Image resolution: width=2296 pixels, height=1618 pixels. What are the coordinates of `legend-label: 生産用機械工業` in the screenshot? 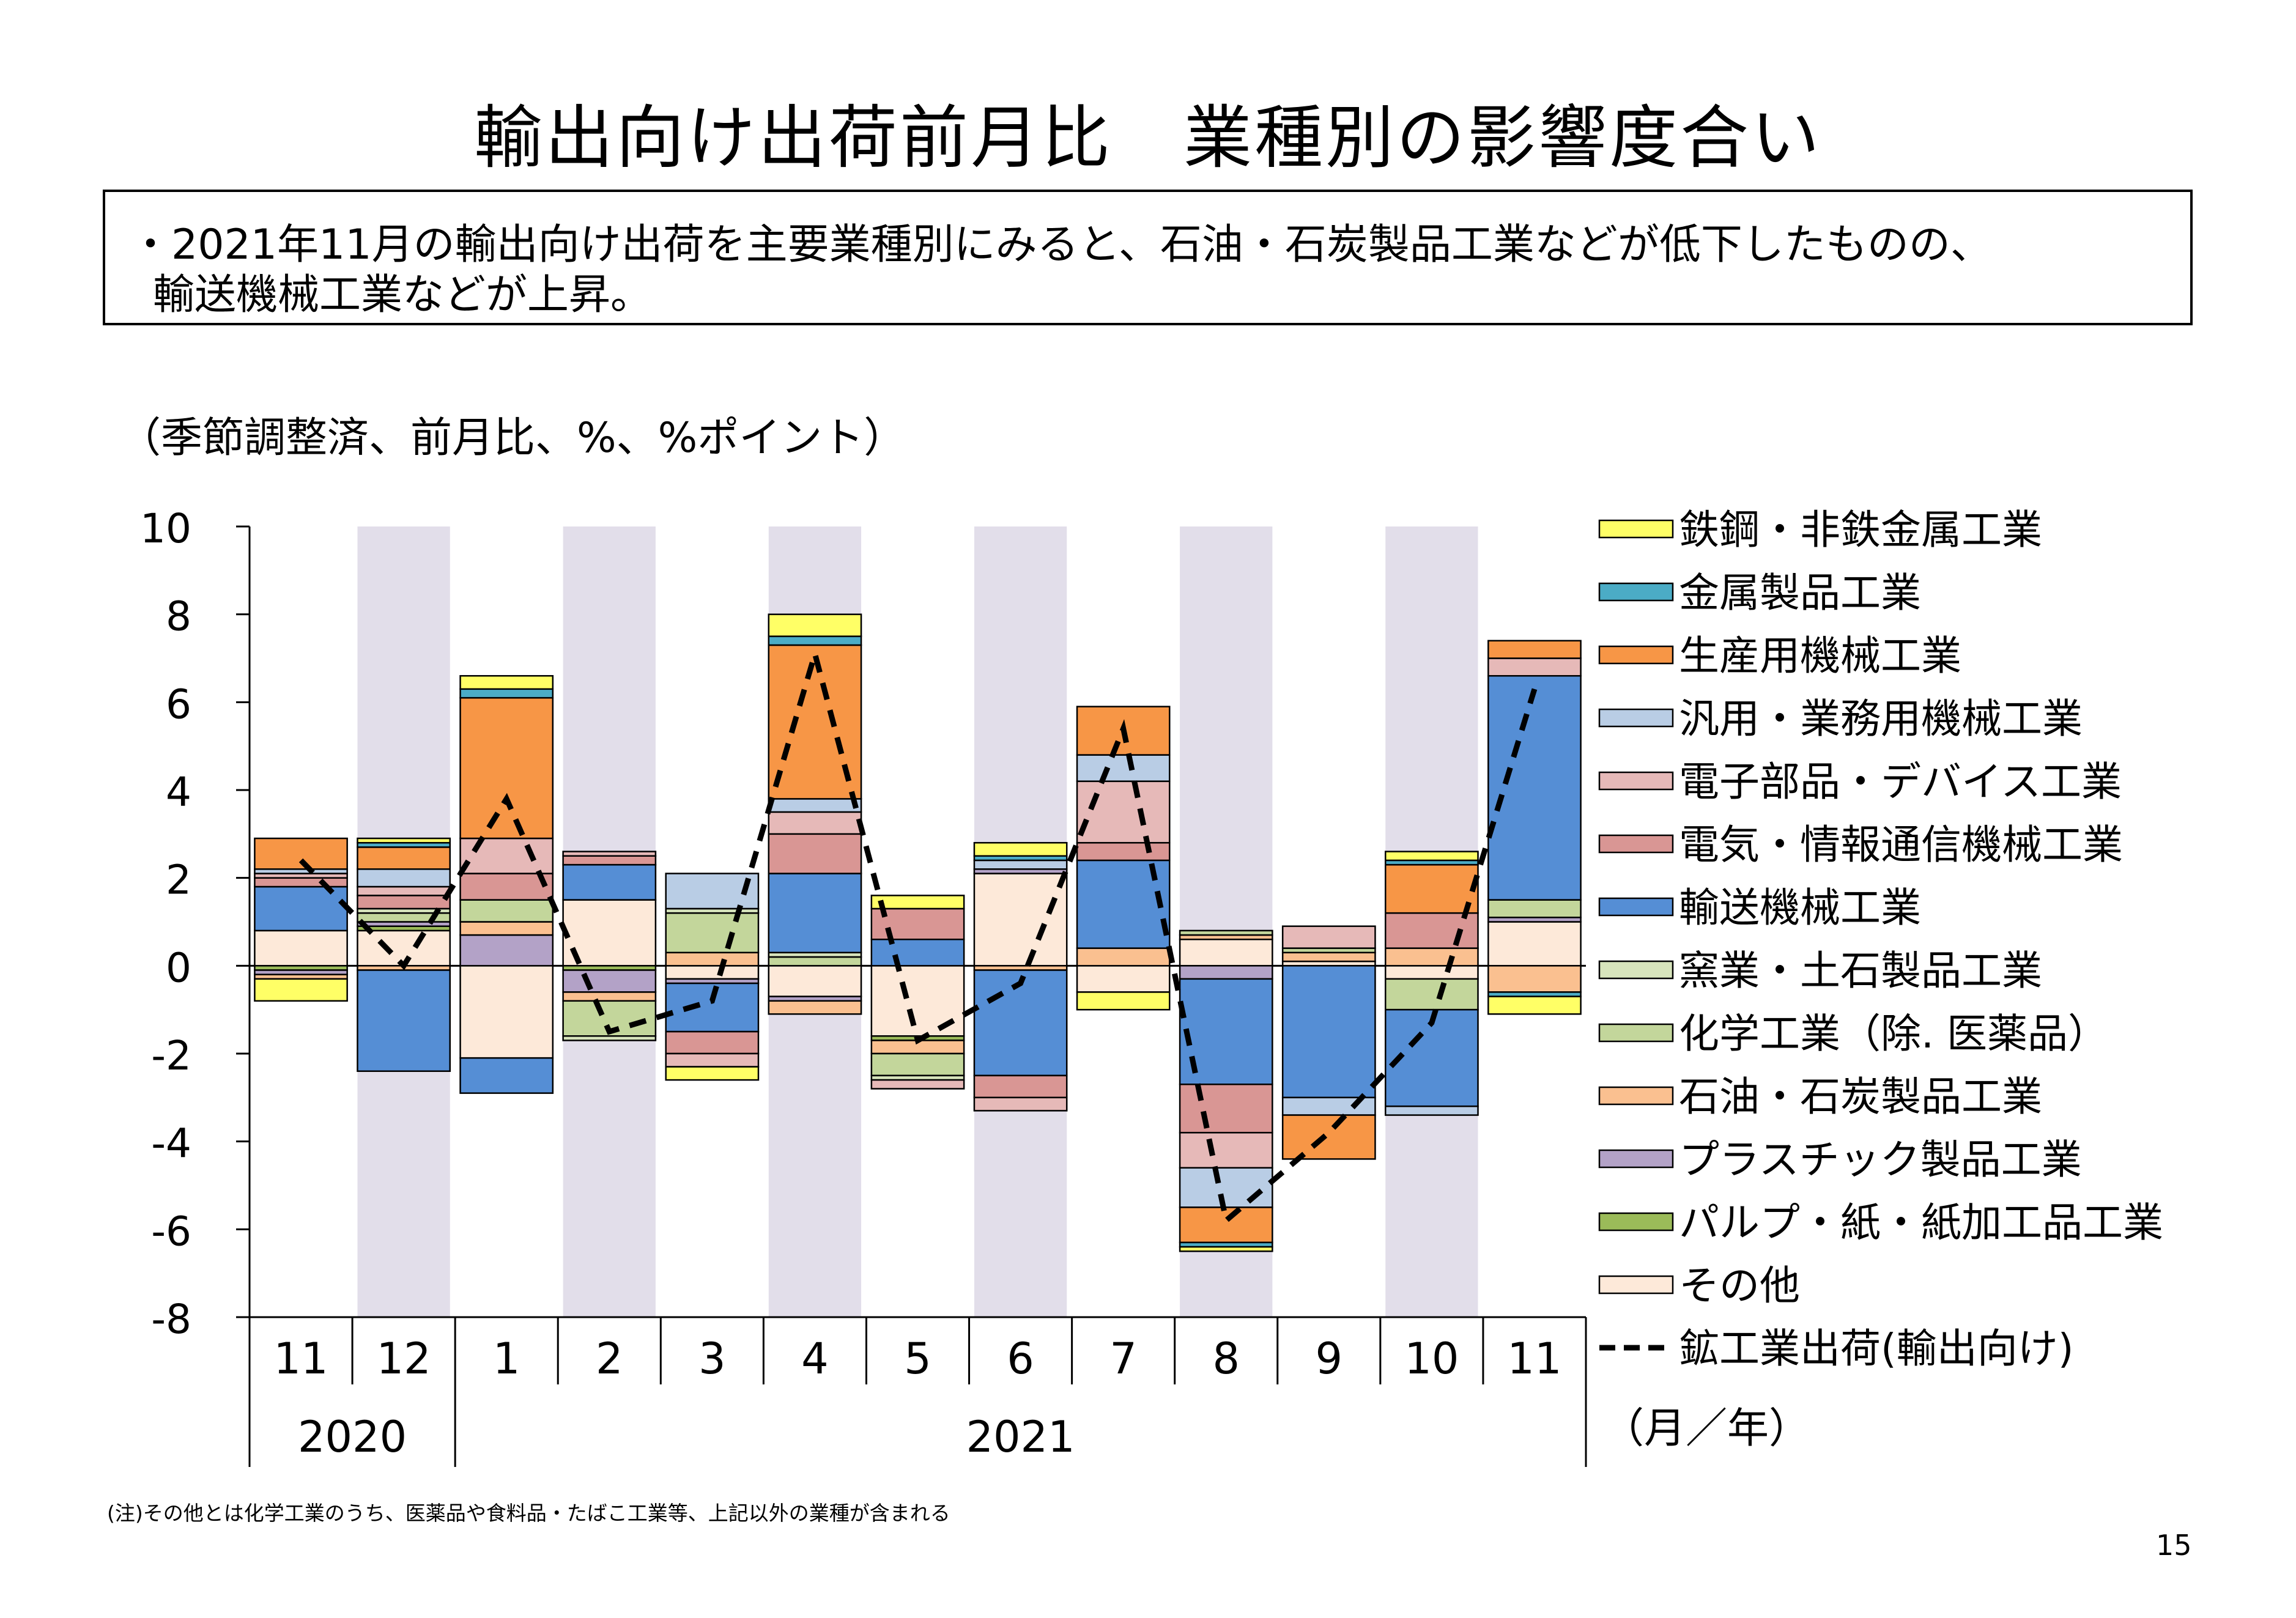 It's located at (1820, 656).